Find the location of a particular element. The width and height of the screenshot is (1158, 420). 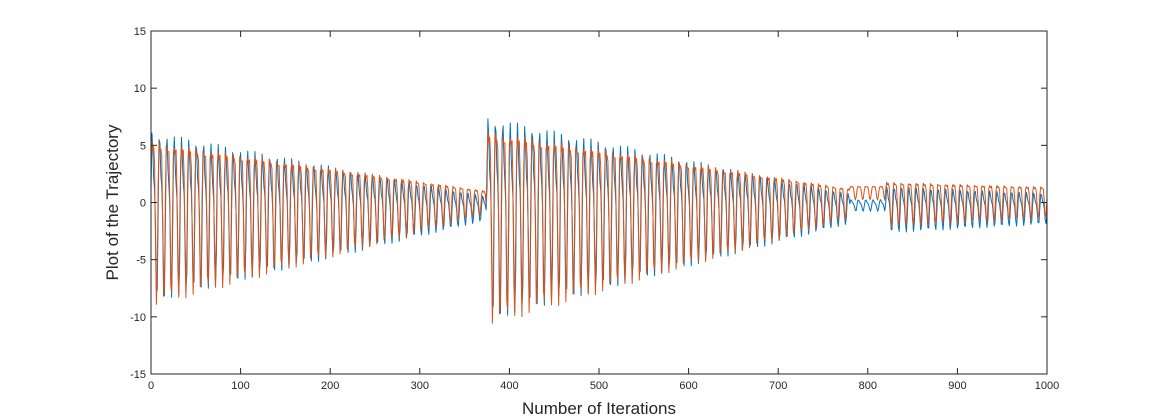

y-tick-label: 5 is located at coordinates (143, 146).